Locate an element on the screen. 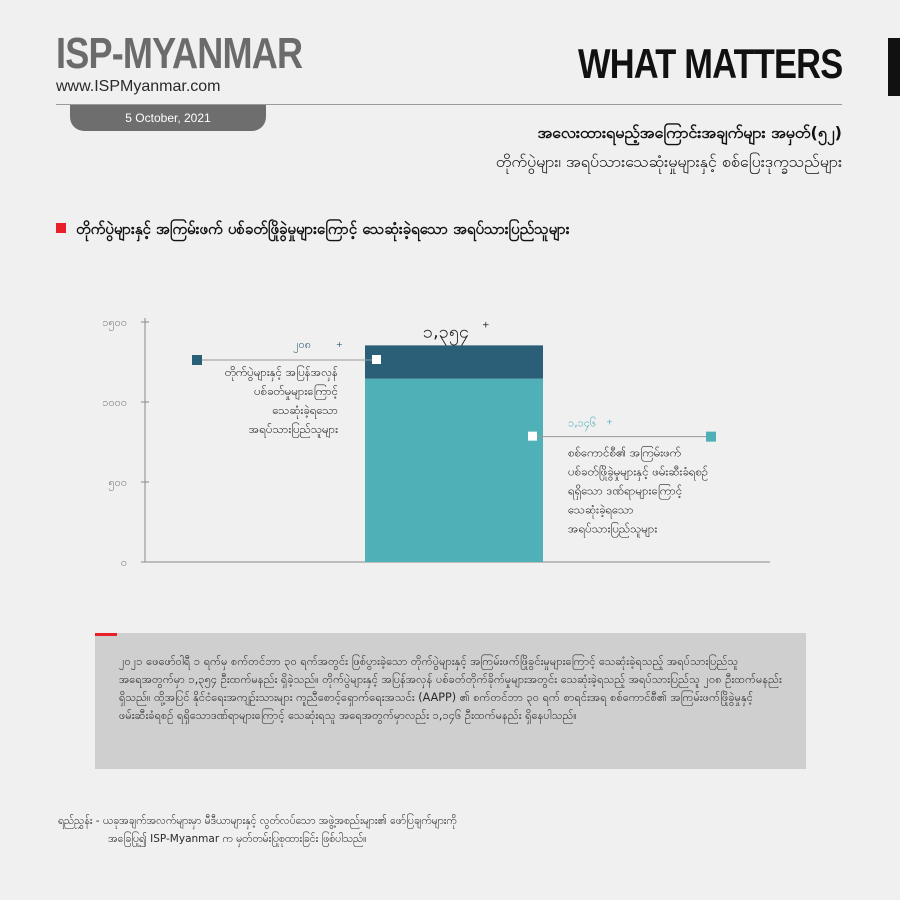 The width and height of the screenshot is (900, 900). brand-url: www.ISPMyanmar.com is located at coordinates (138, 86).